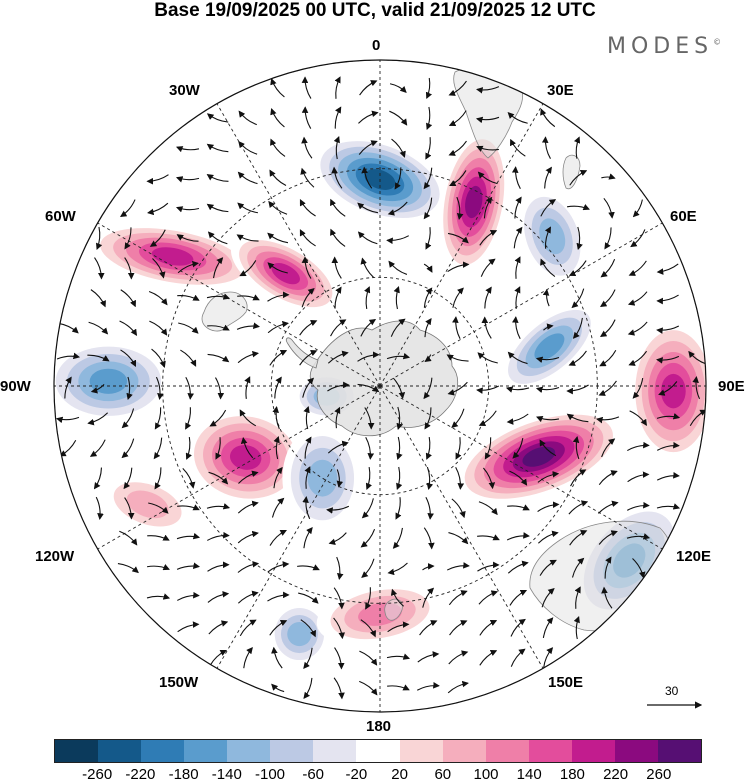 The height and width of the screenshot is (783, 750). I want to click on brand-mark: ©, so click(717, 42).